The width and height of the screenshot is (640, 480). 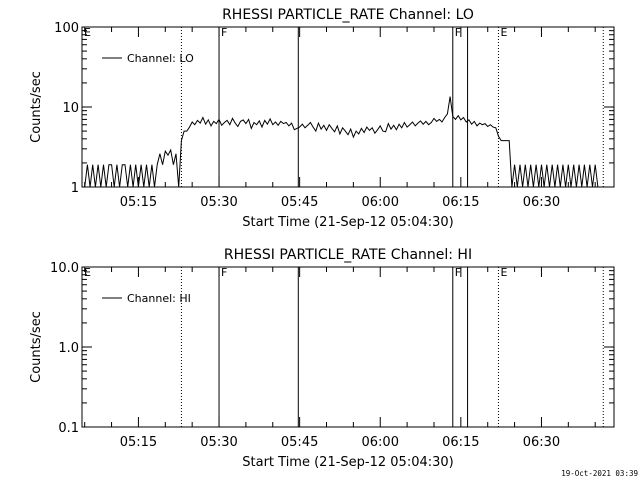 I want to click on timestamp-stamp: 19-Oct-2021 03:39, so click(x=599, y=473).